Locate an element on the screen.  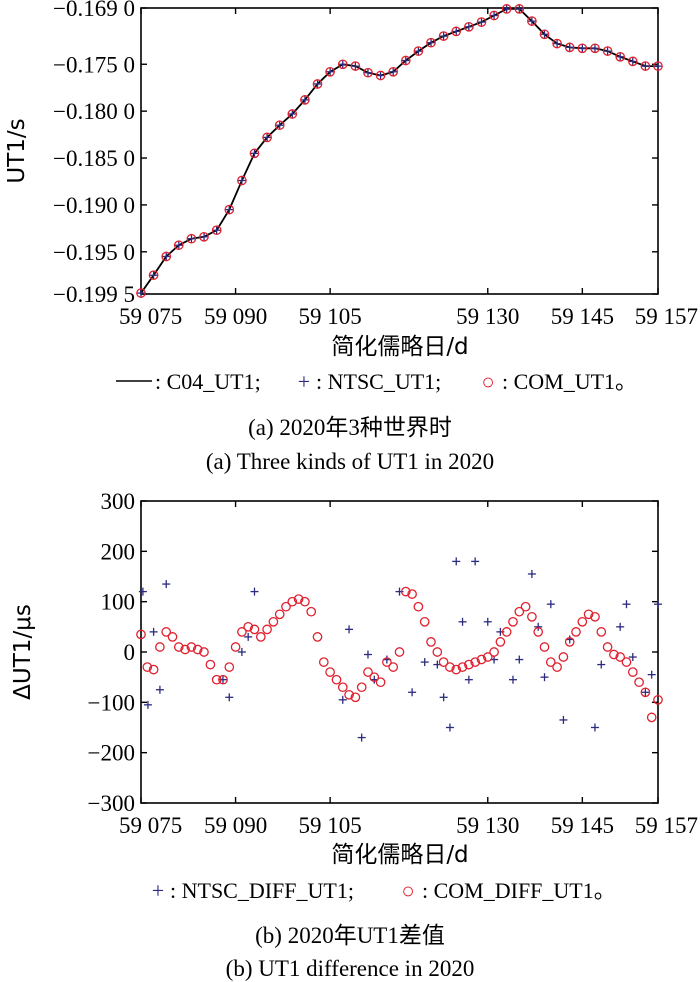
legend-label-com: : COM_UT1。 is located at coordinates (569, 381).